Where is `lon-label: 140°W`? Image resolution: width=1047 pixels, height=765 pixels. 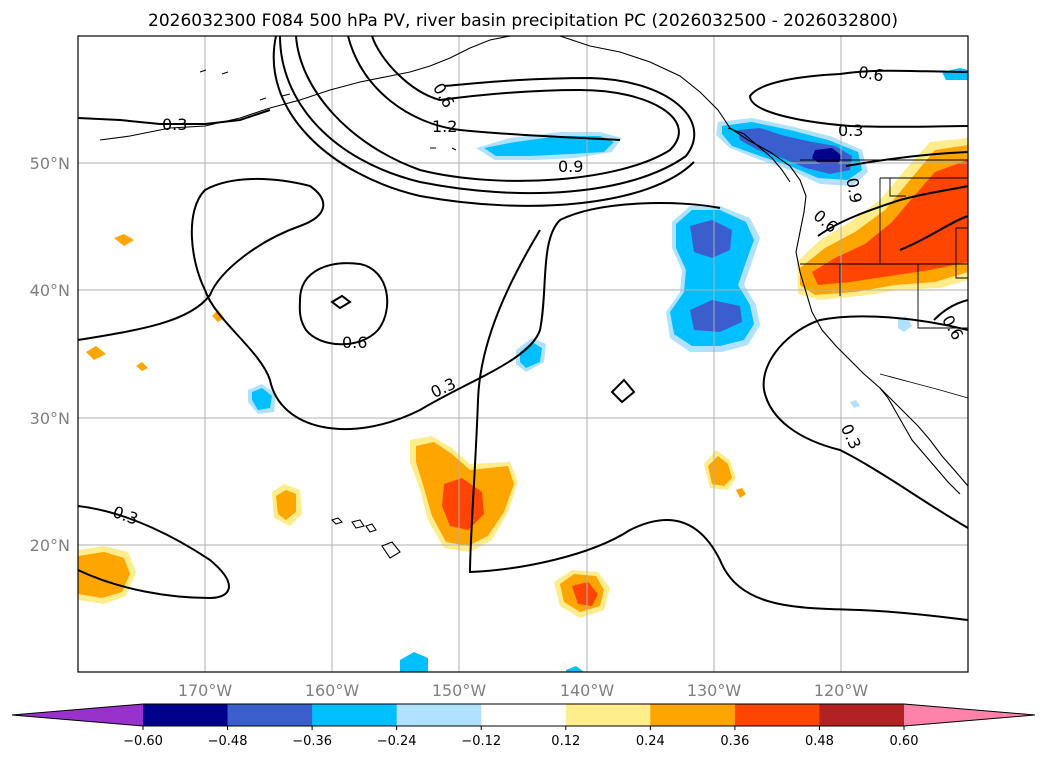 lon-label: 140°W is located at coordinates (587, 690).